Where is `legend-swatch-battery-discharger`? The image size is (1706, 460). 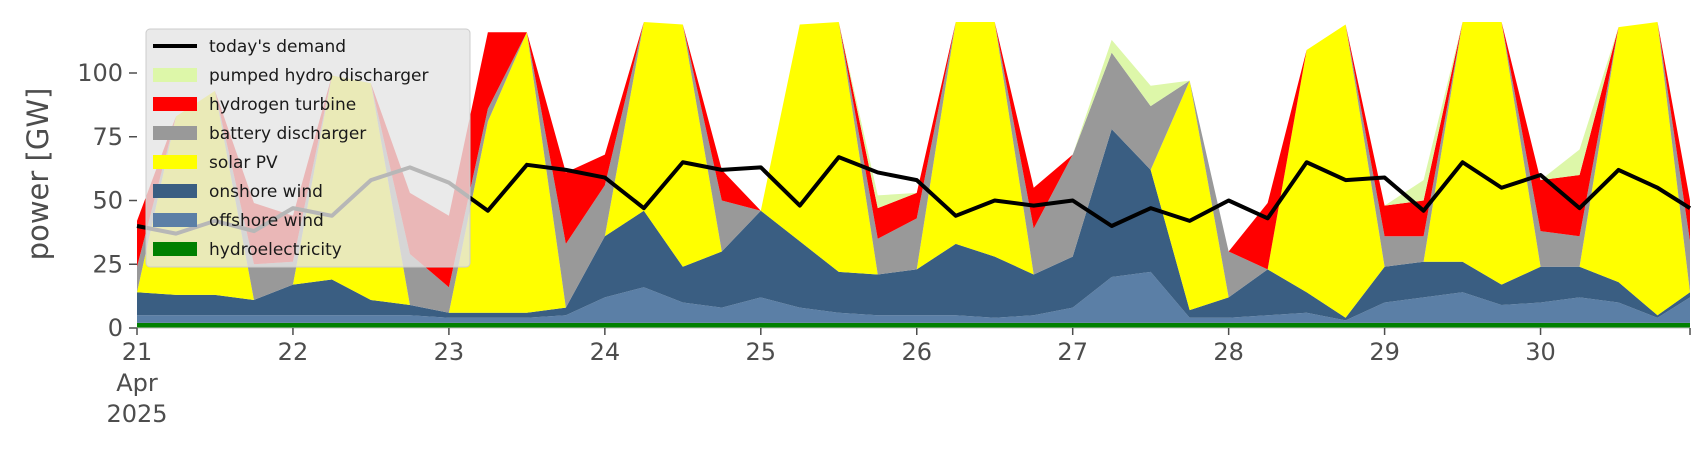 legend-swatch-battery-discharger is located at coordinates (175, 133).